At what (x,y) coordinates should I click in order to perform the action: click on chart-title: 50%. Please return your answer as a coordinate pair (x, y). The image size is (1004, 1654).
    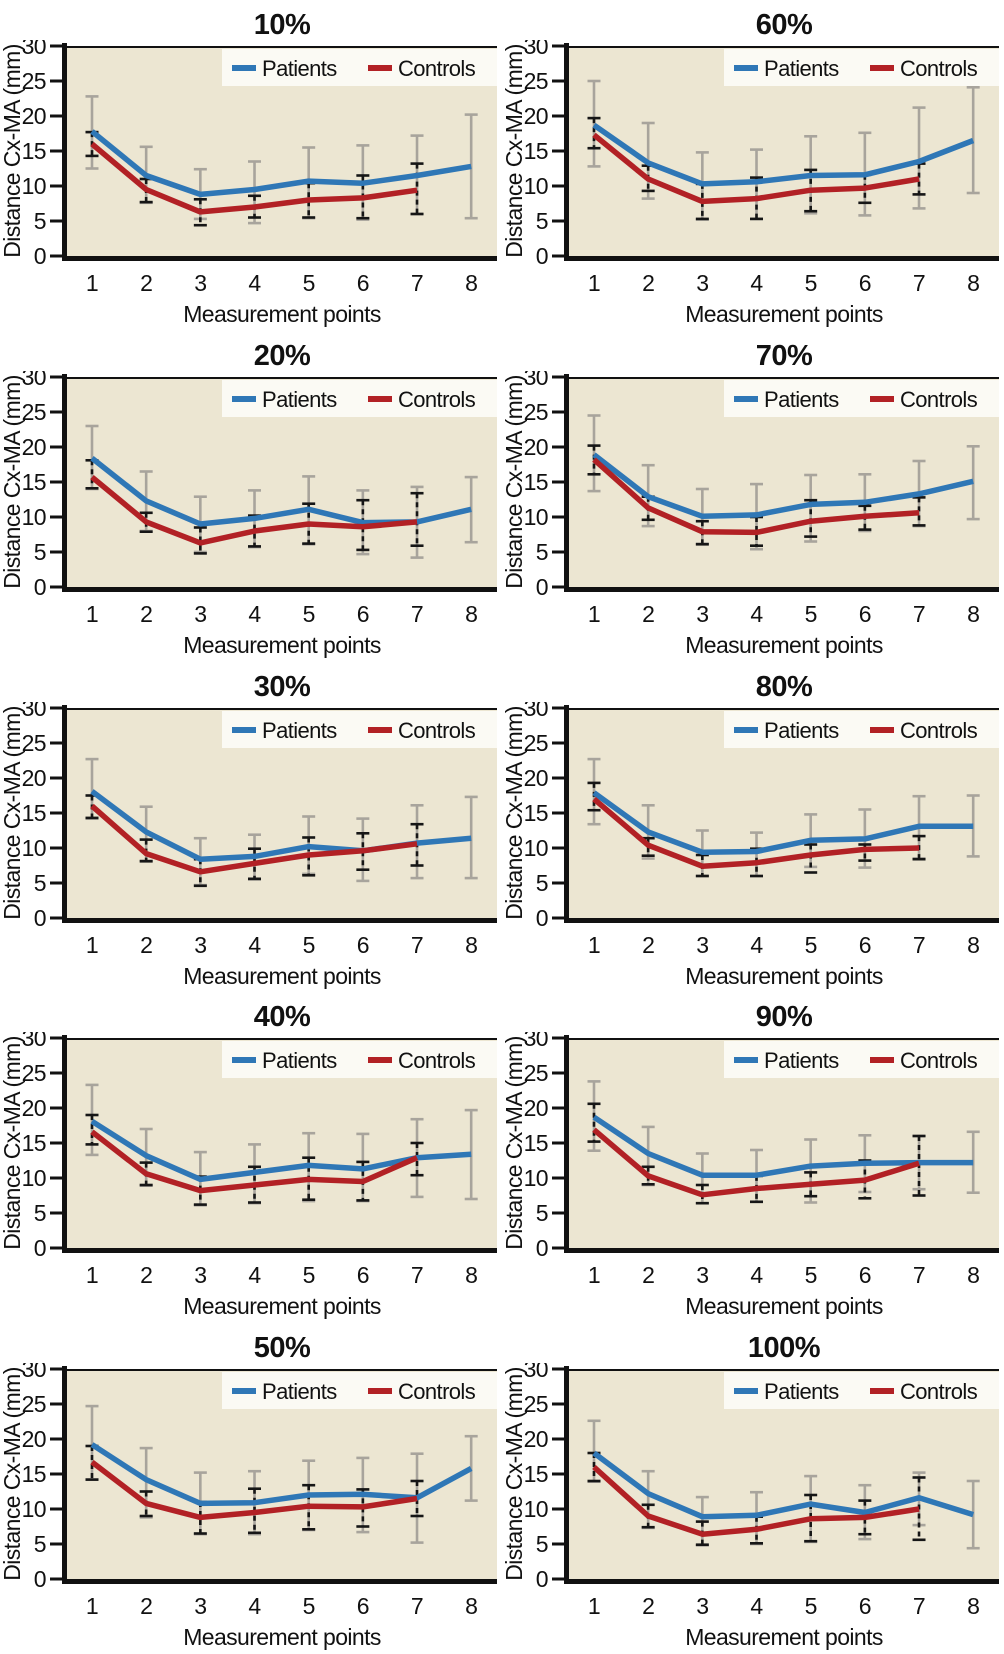
    Looking at the image, I should click on (282, 1348).